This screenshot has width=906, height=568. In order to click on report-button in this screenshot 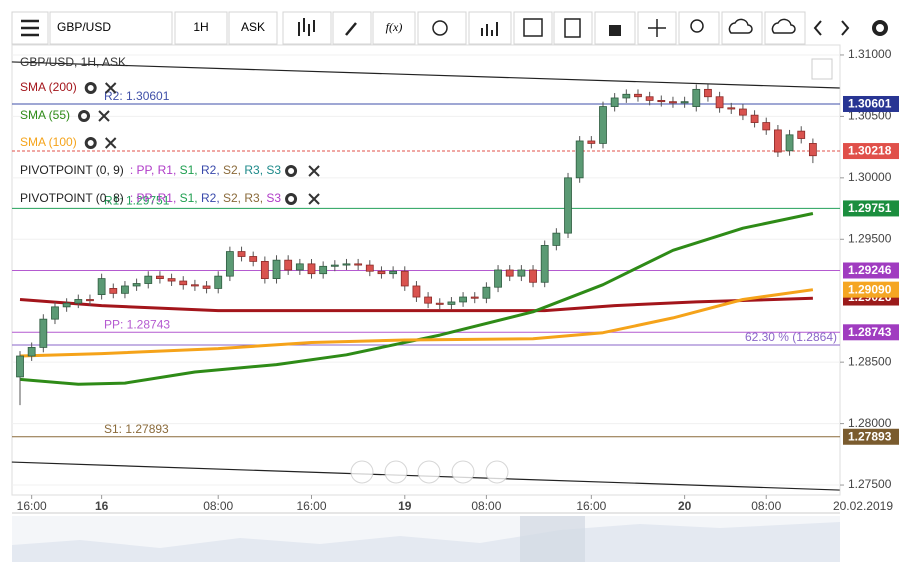, I will do `click(573, 28)`.